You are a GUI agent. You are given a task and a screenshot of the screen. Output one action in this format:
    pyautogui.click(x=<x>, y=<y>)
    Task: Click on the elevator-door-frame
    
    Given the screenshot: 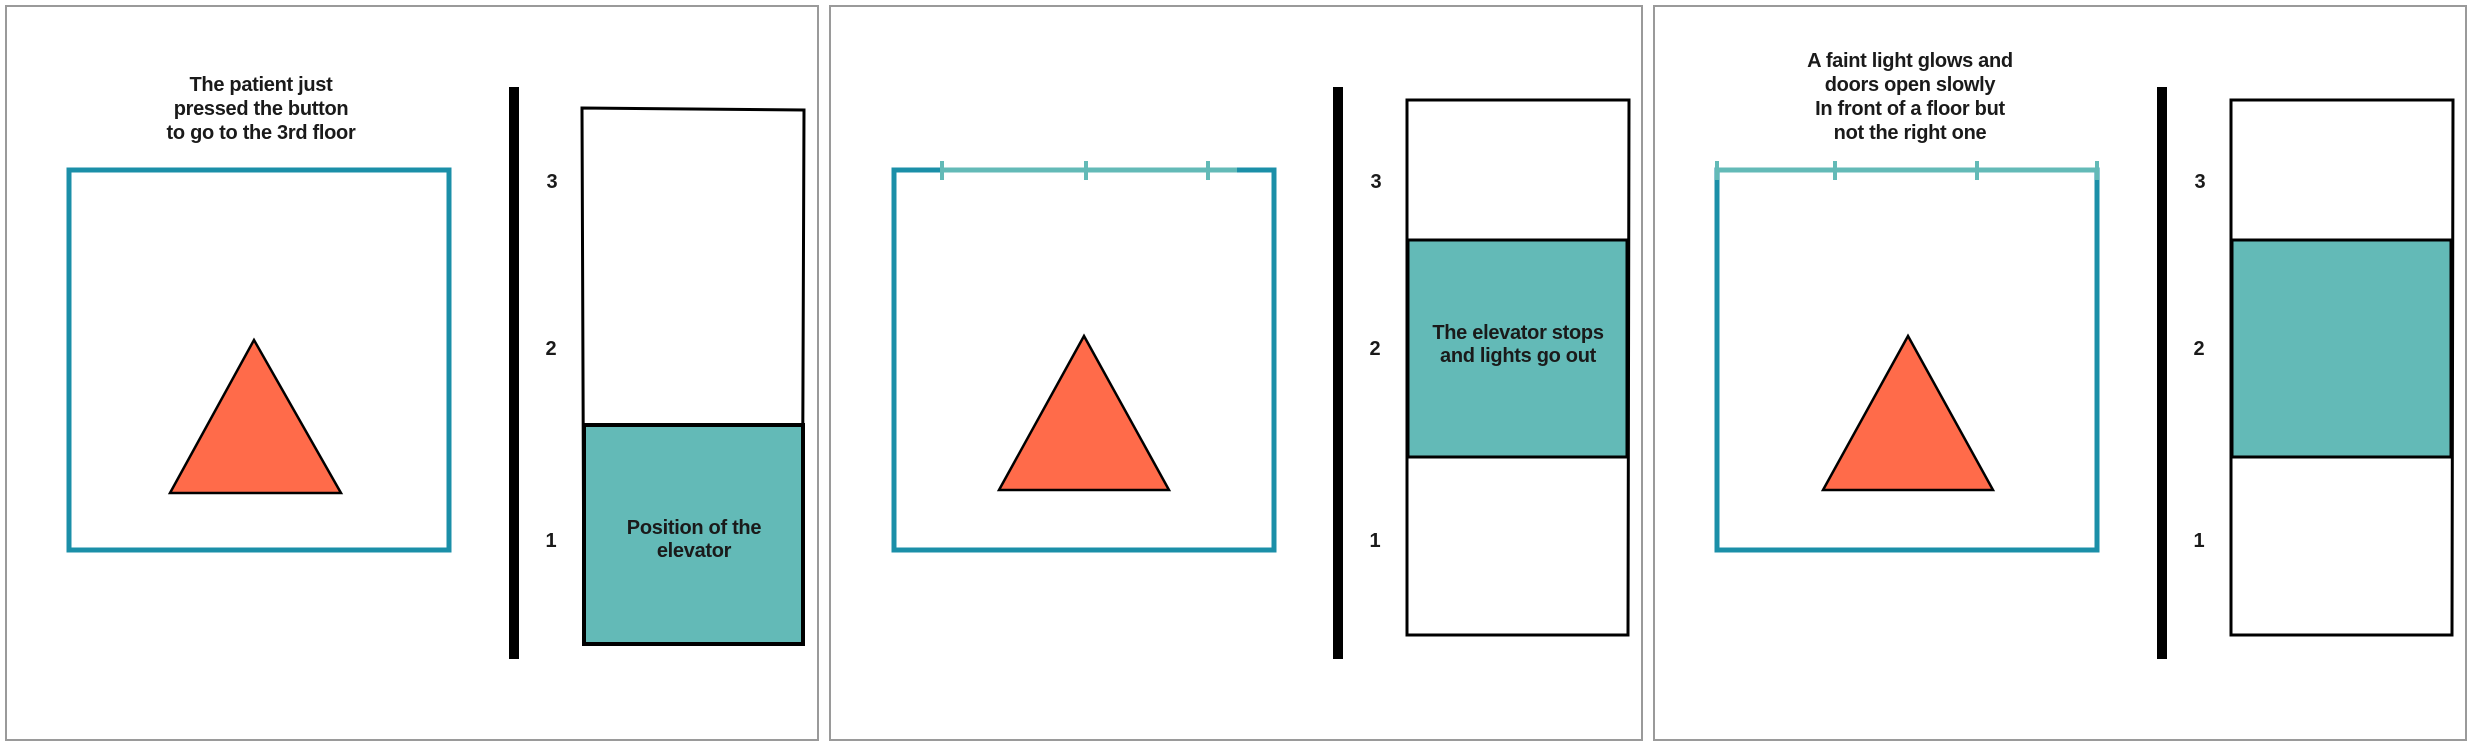 What is the action you would take?
    pyautogui.click(x=259, y=360)
    